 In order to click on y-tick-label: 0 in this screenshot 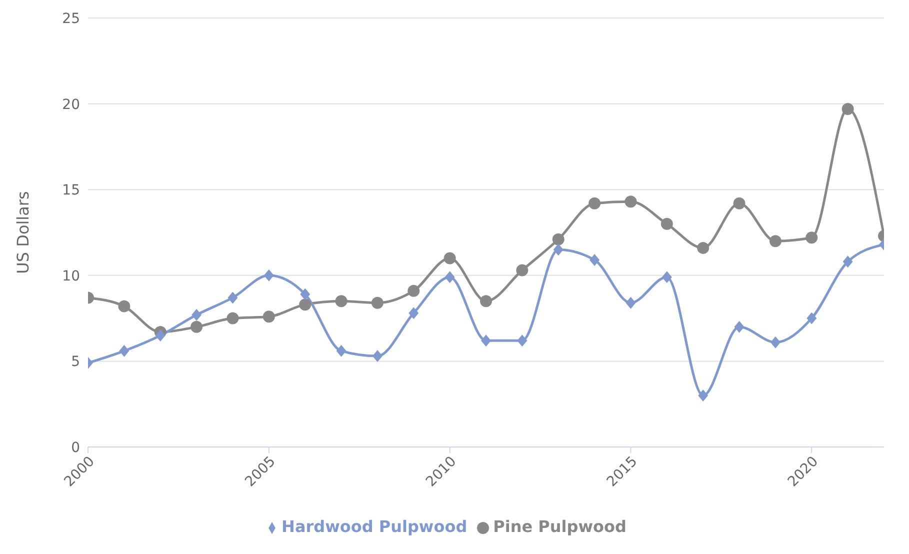, I will do `click(75, 448)`.